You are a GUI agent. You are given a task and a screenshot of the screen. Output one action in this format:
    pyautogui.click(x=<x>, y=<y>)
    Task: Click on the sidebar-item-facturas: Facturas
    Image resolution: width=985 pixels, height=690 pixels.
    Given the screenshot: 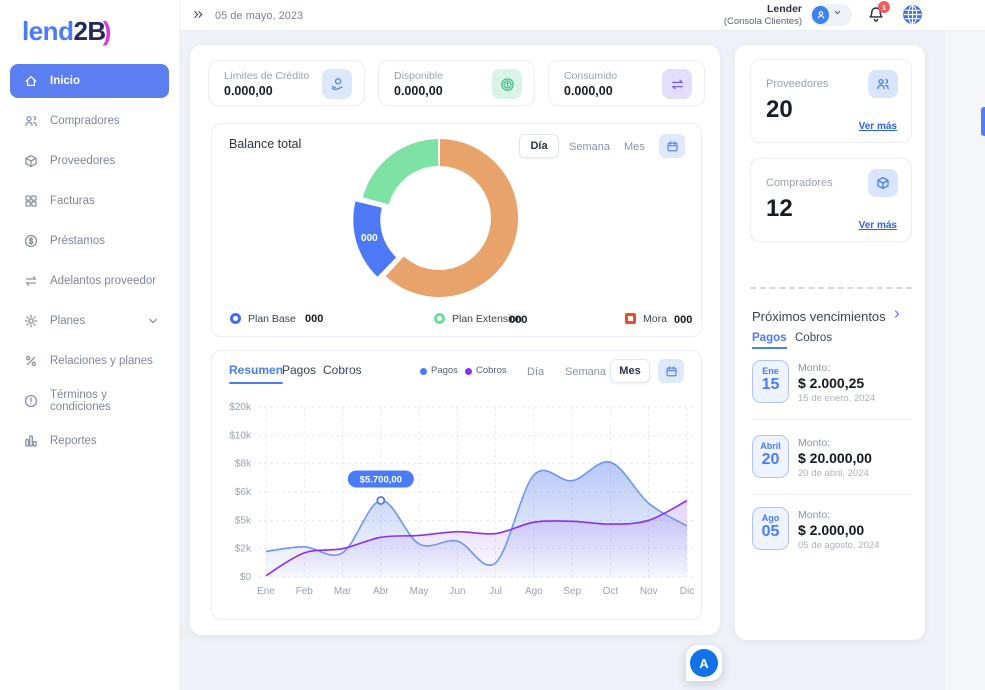 What is the action you would take?
    pyautogui.click(x=89, y=201)
    